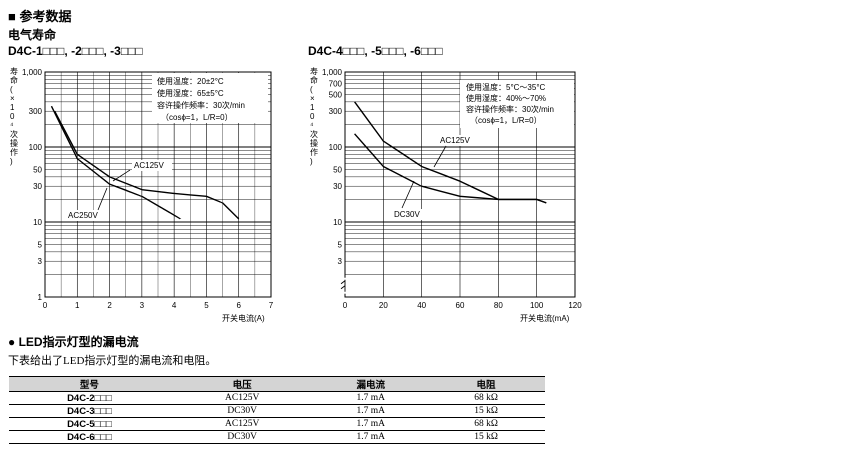 The height and width of the screenshot is (474, 861). Describe the element at coordinates (142, 305) in the screenshot. I see `c1-x-tick-label: 3` at that location.